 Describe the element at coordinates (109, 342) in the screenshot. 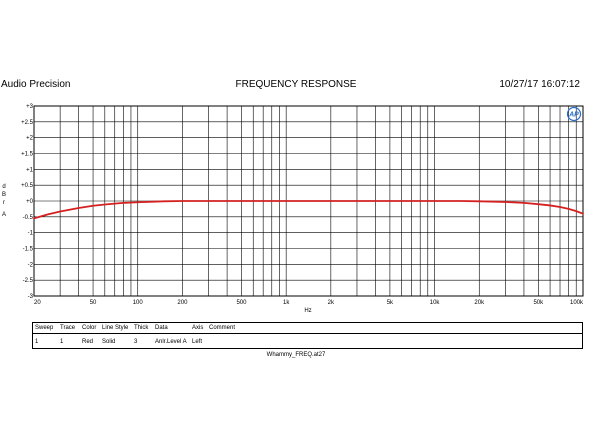

I see `legend-cell-line-style: Solid` at that location.